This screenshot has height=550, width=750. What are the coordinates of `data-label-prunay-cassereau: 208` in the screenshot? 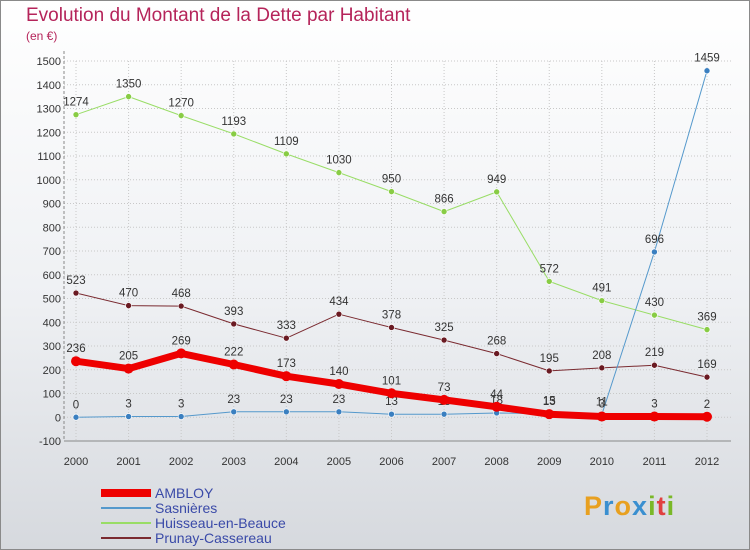 It's located at (601, 356).